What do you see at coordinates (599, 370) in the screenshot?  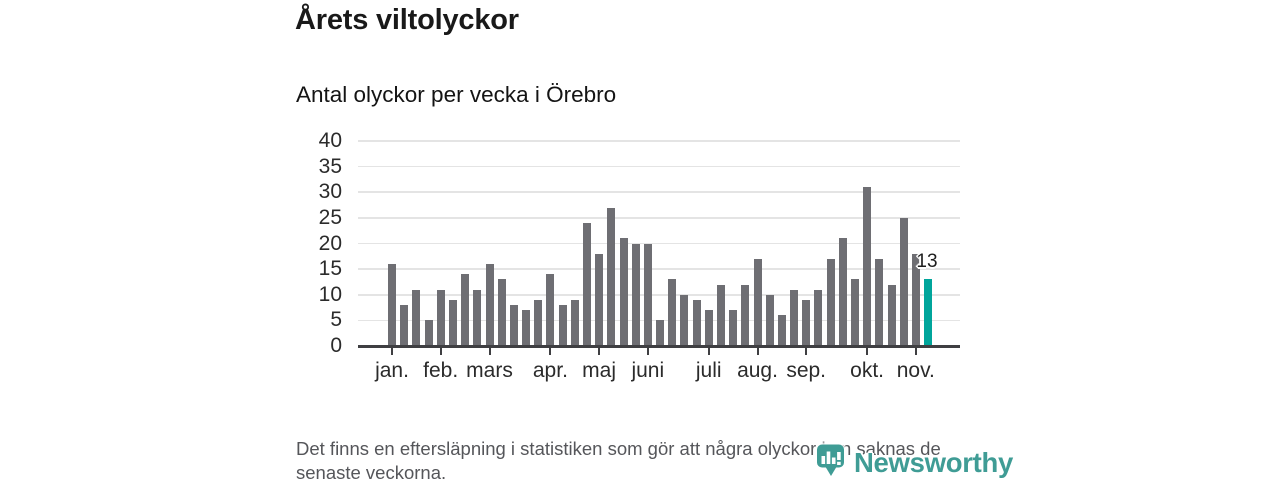 I see `x-axis-month-label: maj` at bounding box center [599, 370].